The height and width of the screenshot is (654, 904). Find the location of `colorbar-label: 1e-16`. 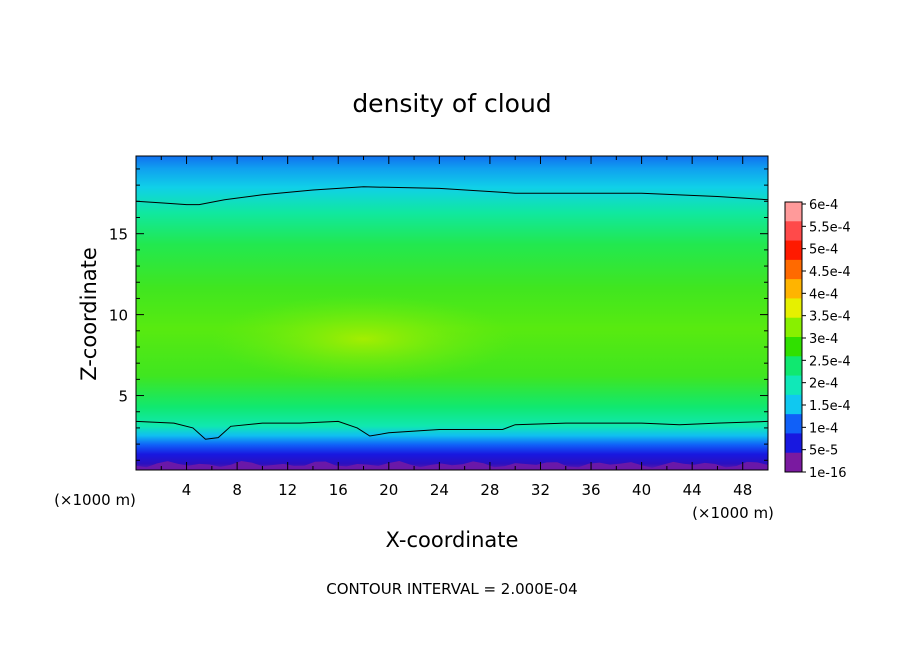

colorbar-label: 1e-16 is located at coordinates (828, 473).